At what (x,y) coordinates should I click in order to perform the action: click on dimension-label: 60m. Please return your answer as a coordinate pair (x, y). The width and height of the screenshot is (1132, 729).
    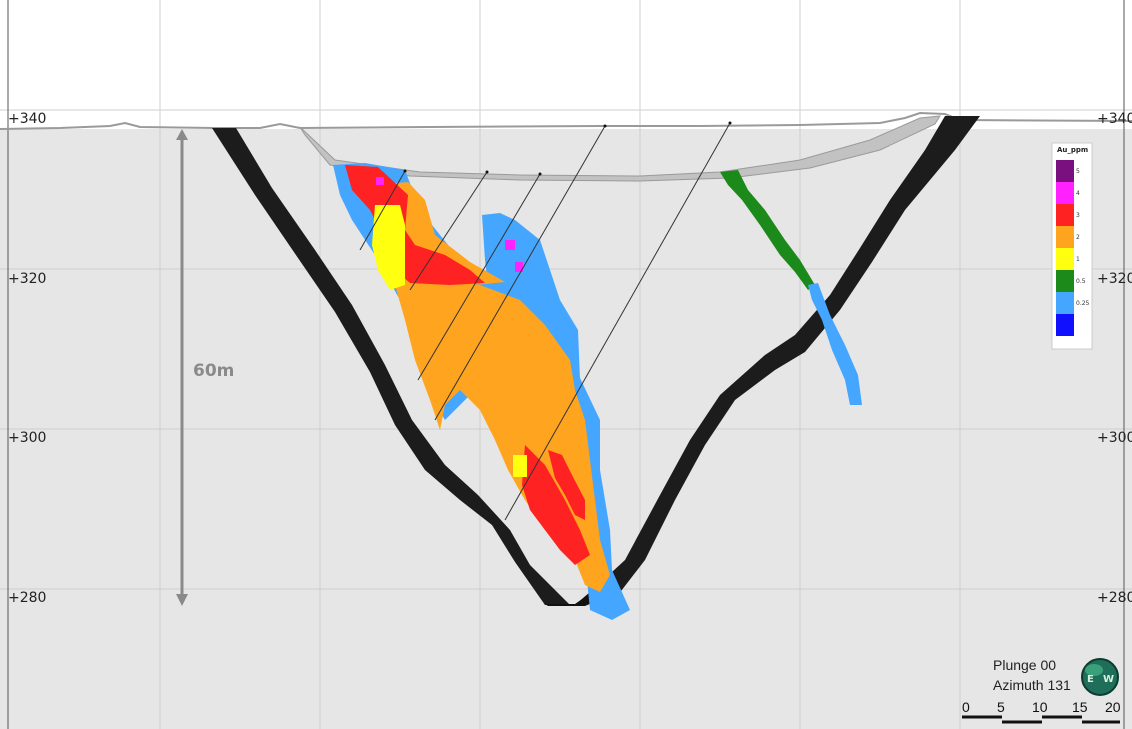
    Looking at the image, I should click on (213, 371).